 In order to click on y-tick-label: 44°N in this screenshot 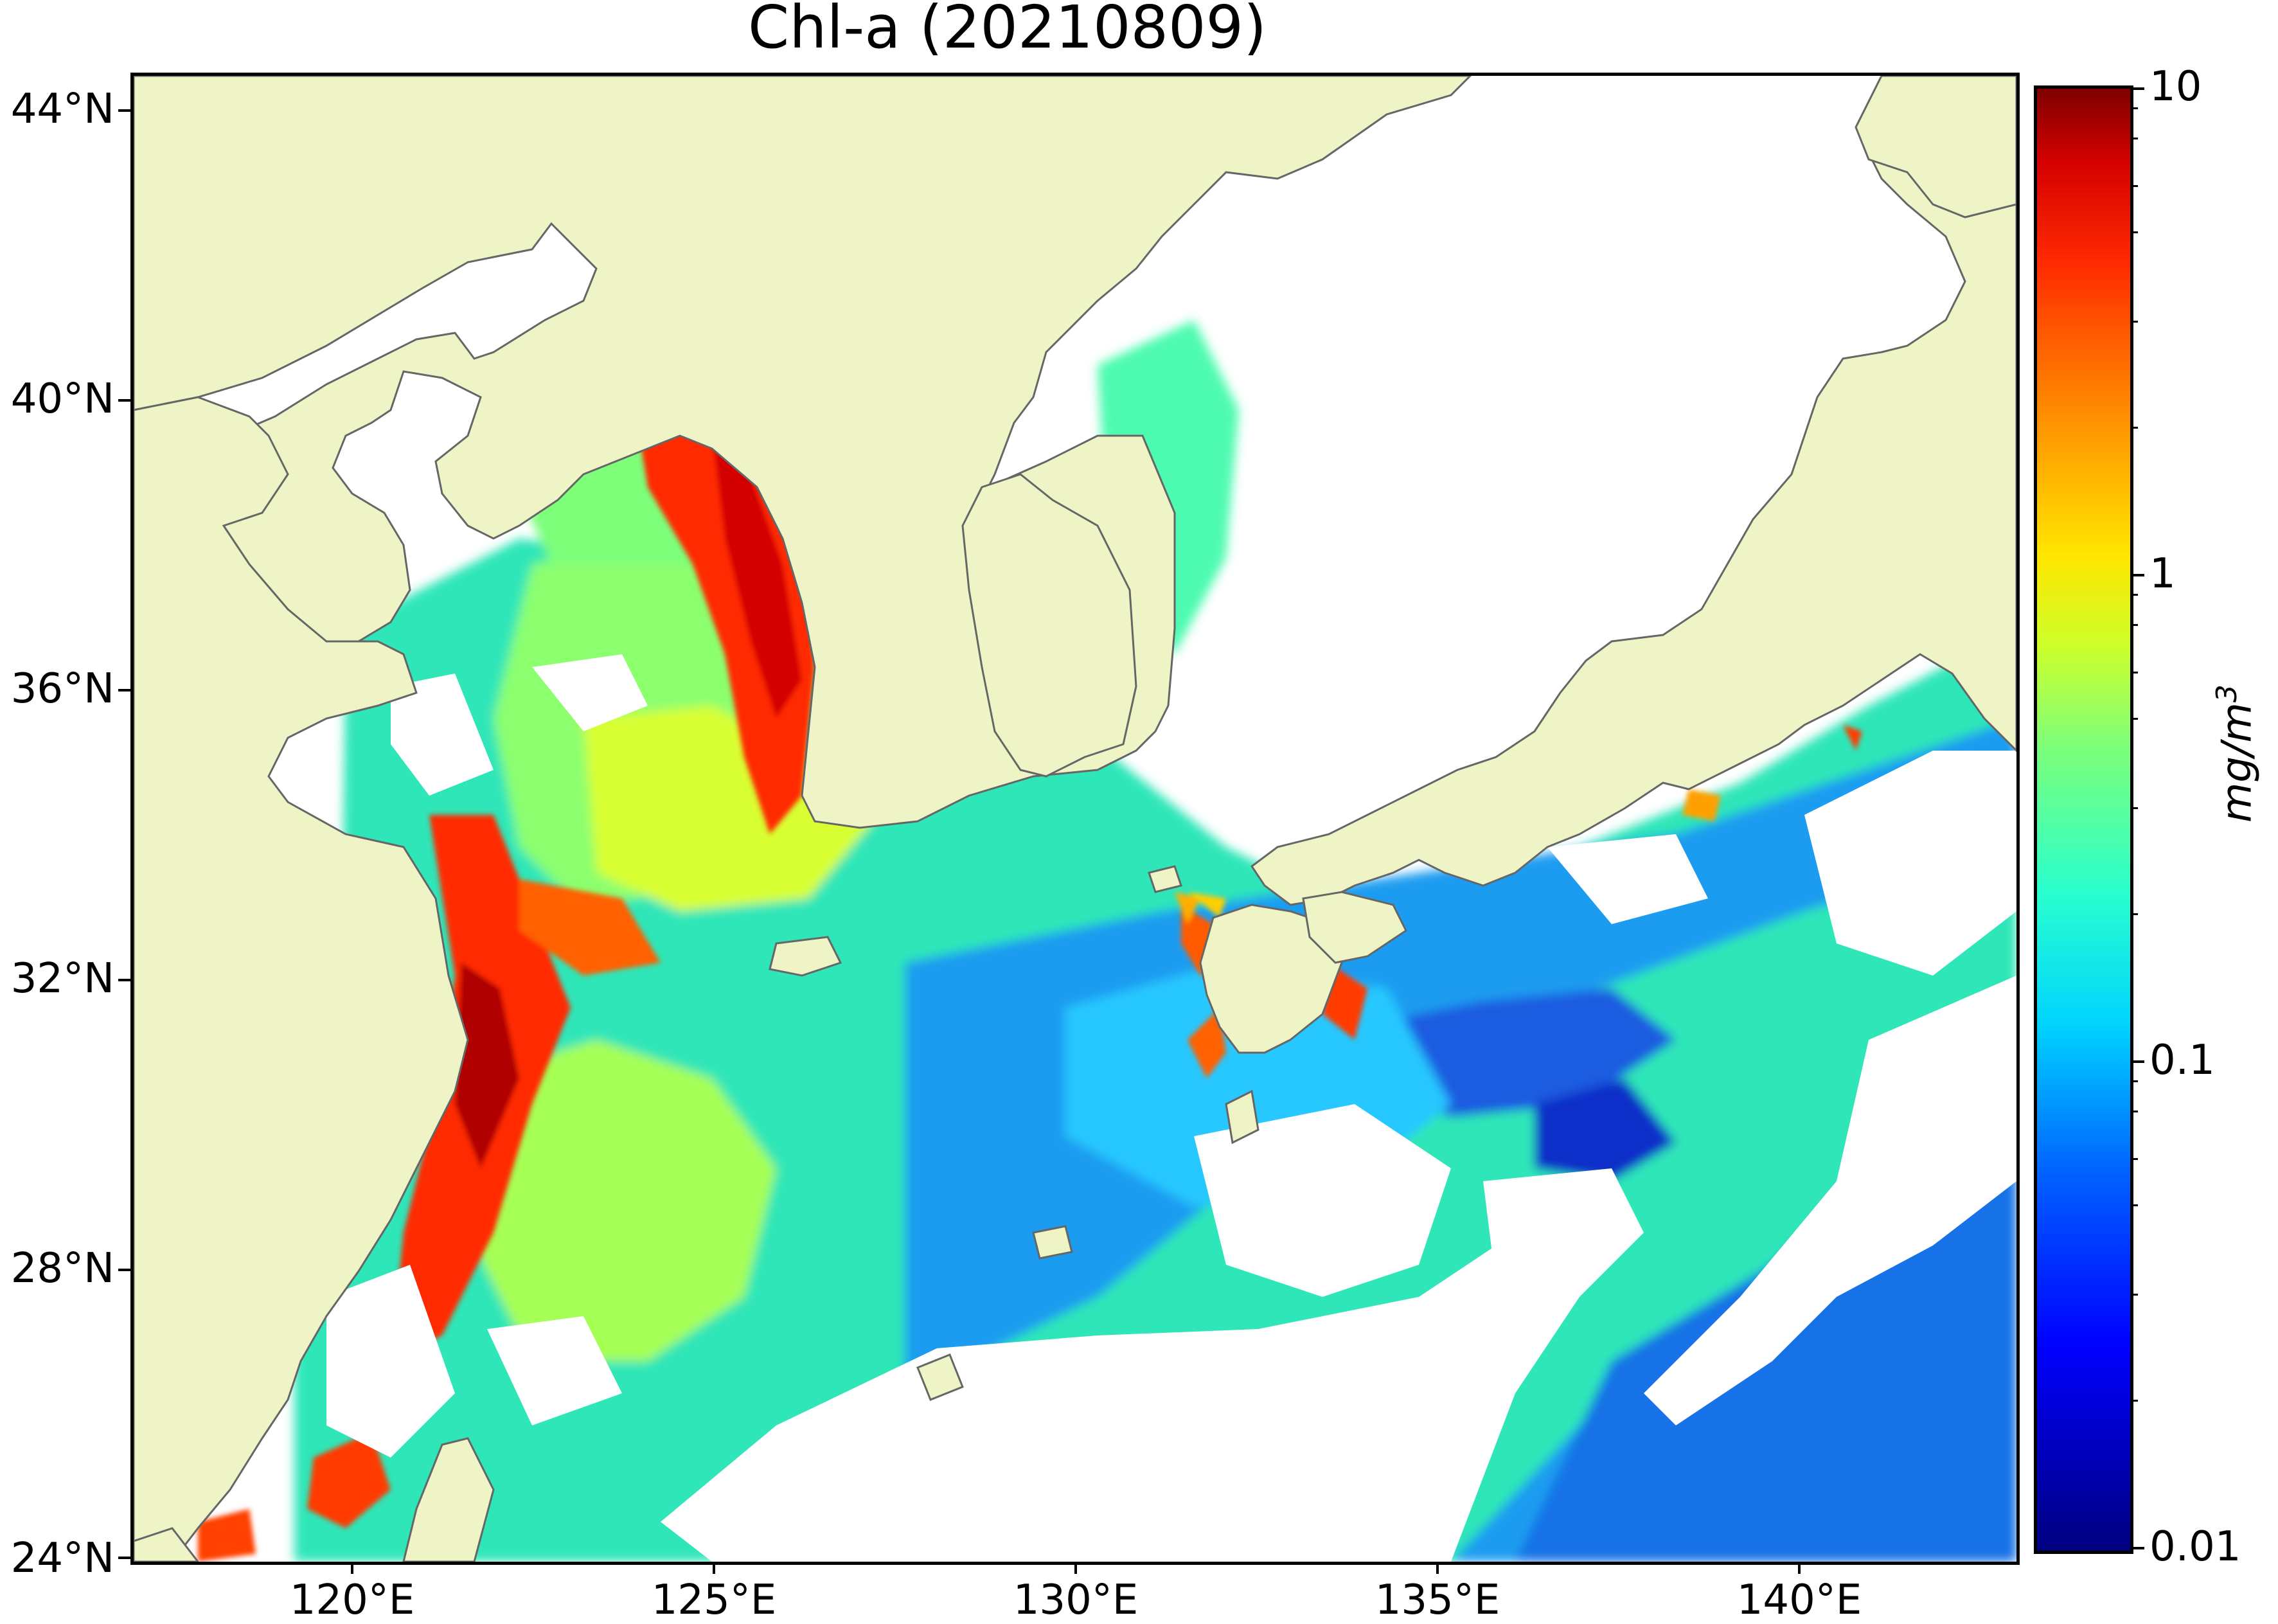, I will do `click(62, 109)`.